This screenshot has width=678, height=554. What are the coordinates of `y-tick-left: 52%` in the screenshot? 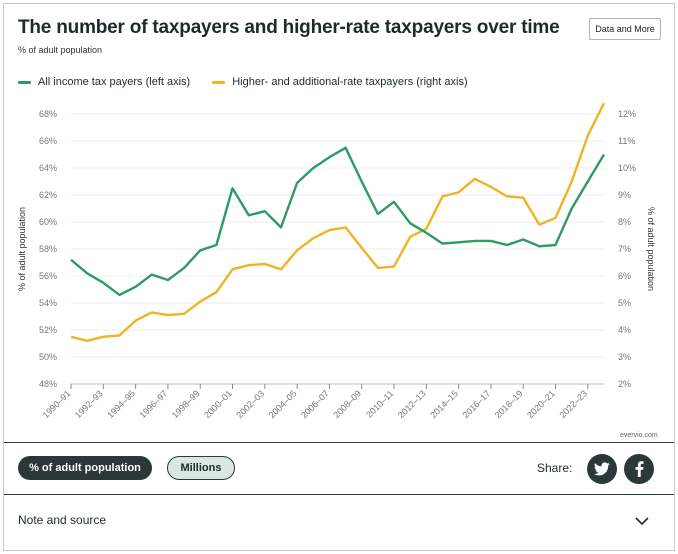 It's located at (48, 330).